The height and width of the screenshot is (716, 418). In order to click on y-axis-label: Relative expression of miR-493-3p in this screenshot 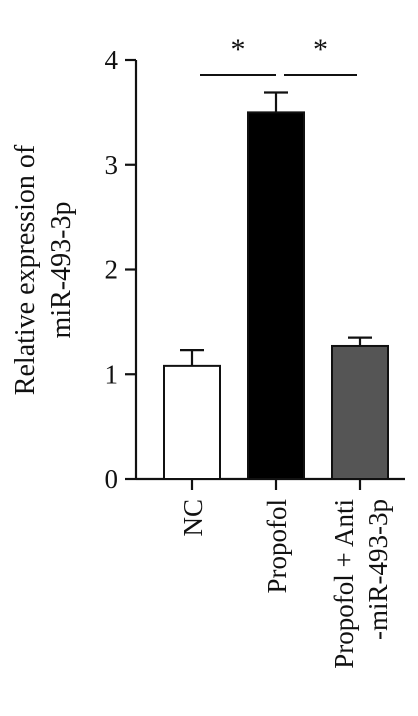, I will do `click(43, 269)`.